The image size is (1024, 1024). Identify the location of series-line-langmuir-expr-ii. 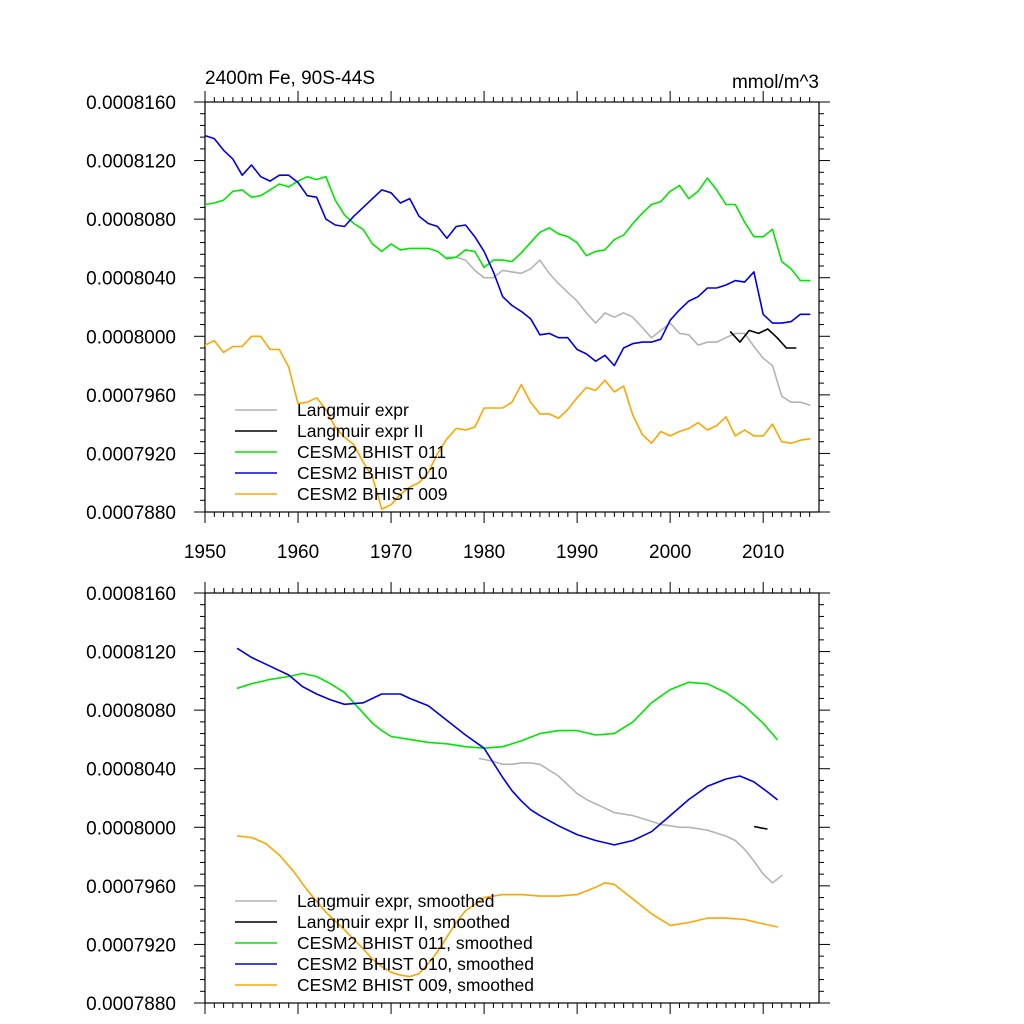
(763, 338).